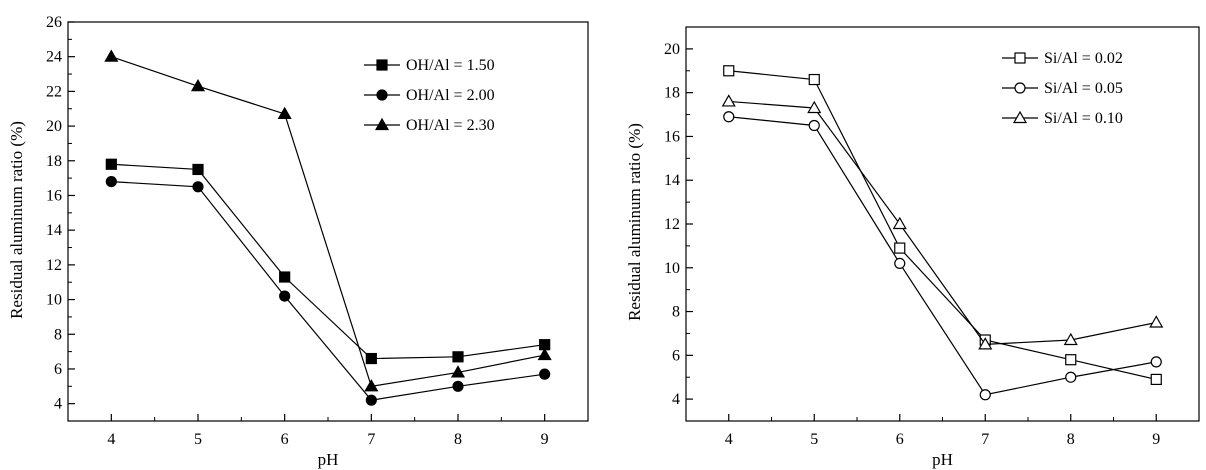 This screenshot has width=1206, height=470. I want to click on legend-item: Si/Al = 0.10, so click(1062, 118).